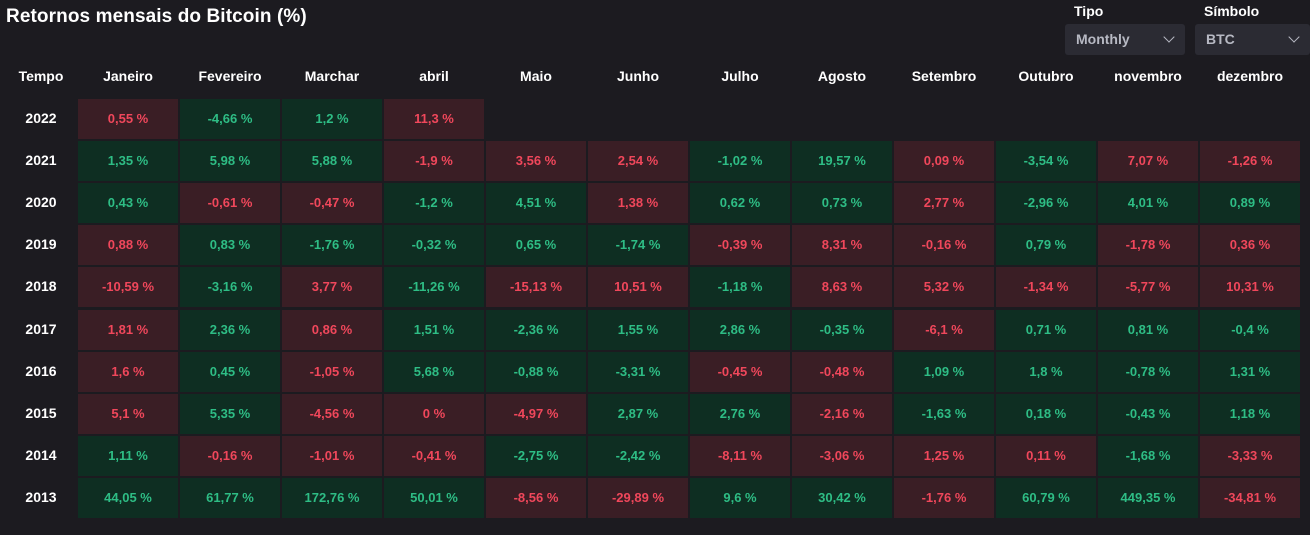 The height and width of the screenshot is (535, 1310). Describe the element at coordinates (944, 203) in the screenshot. I see `return-cell: 2,77 %` at that location.